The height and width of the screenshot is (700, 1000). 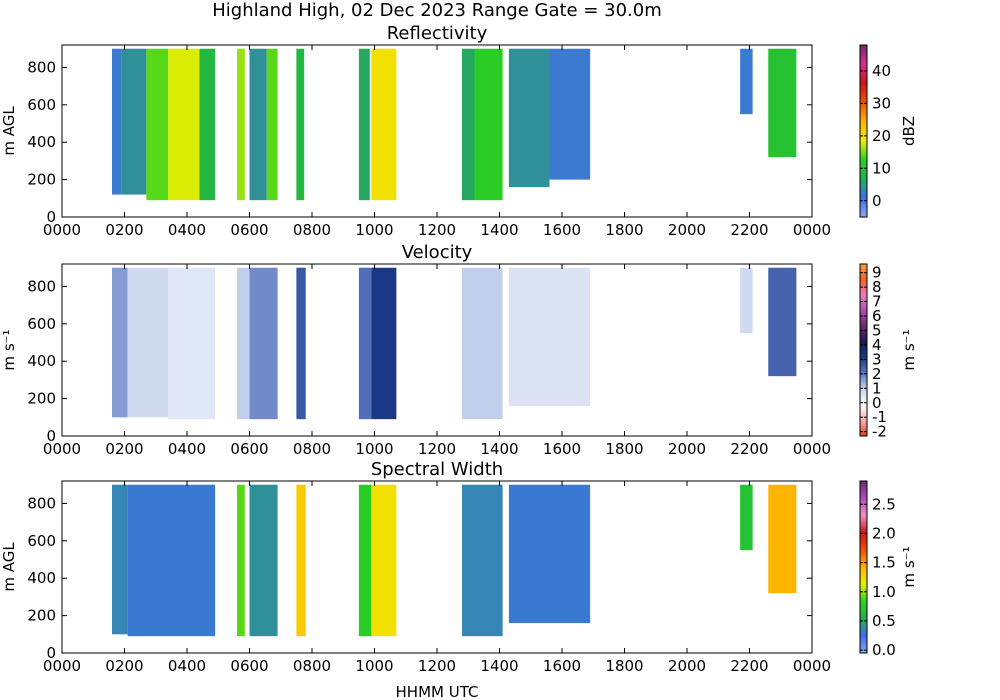 What do you see at coordinates (877, 330) in the screenshot?
I see `colorbar-tick-label: 5` at bounding box center [877, 330].